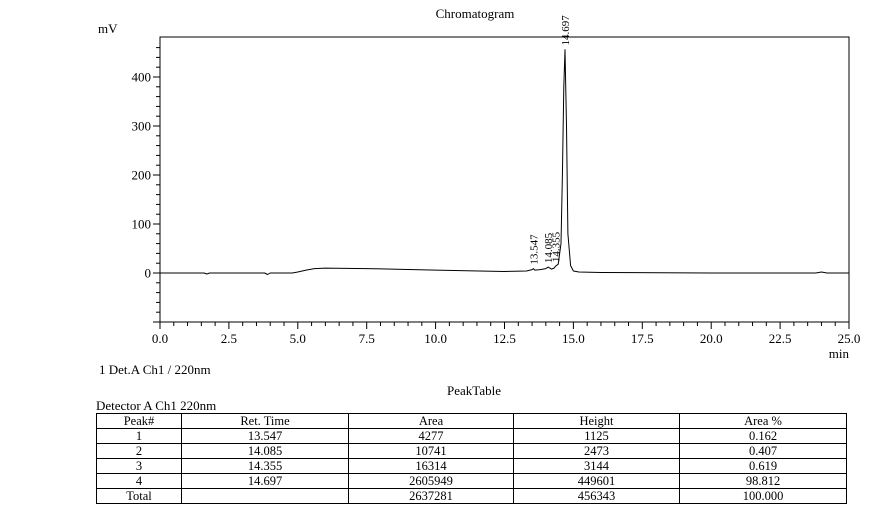 This screenshot has height=521, width=870. Describe the element at coordinates (596, 436) in the screenshot. I see `table-cell: 1125` at that location.